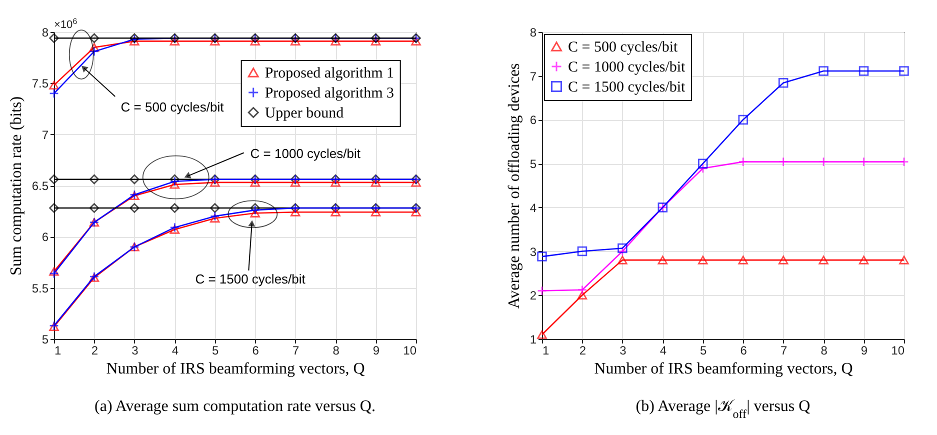  Describe the element at coordinates (16, 186) in the screenshot. I see `y-axis-title: Sum computation rate (bits)` at that location.